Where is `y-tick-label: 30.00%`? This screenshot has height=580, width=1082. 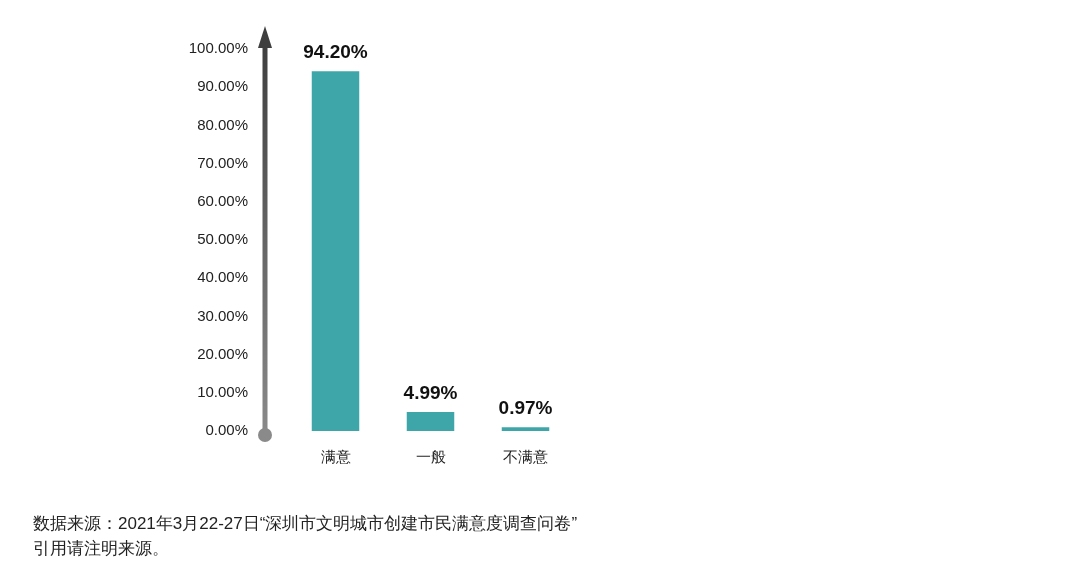
y-tick-label: 30.00% is located at coordinates (222, 315).